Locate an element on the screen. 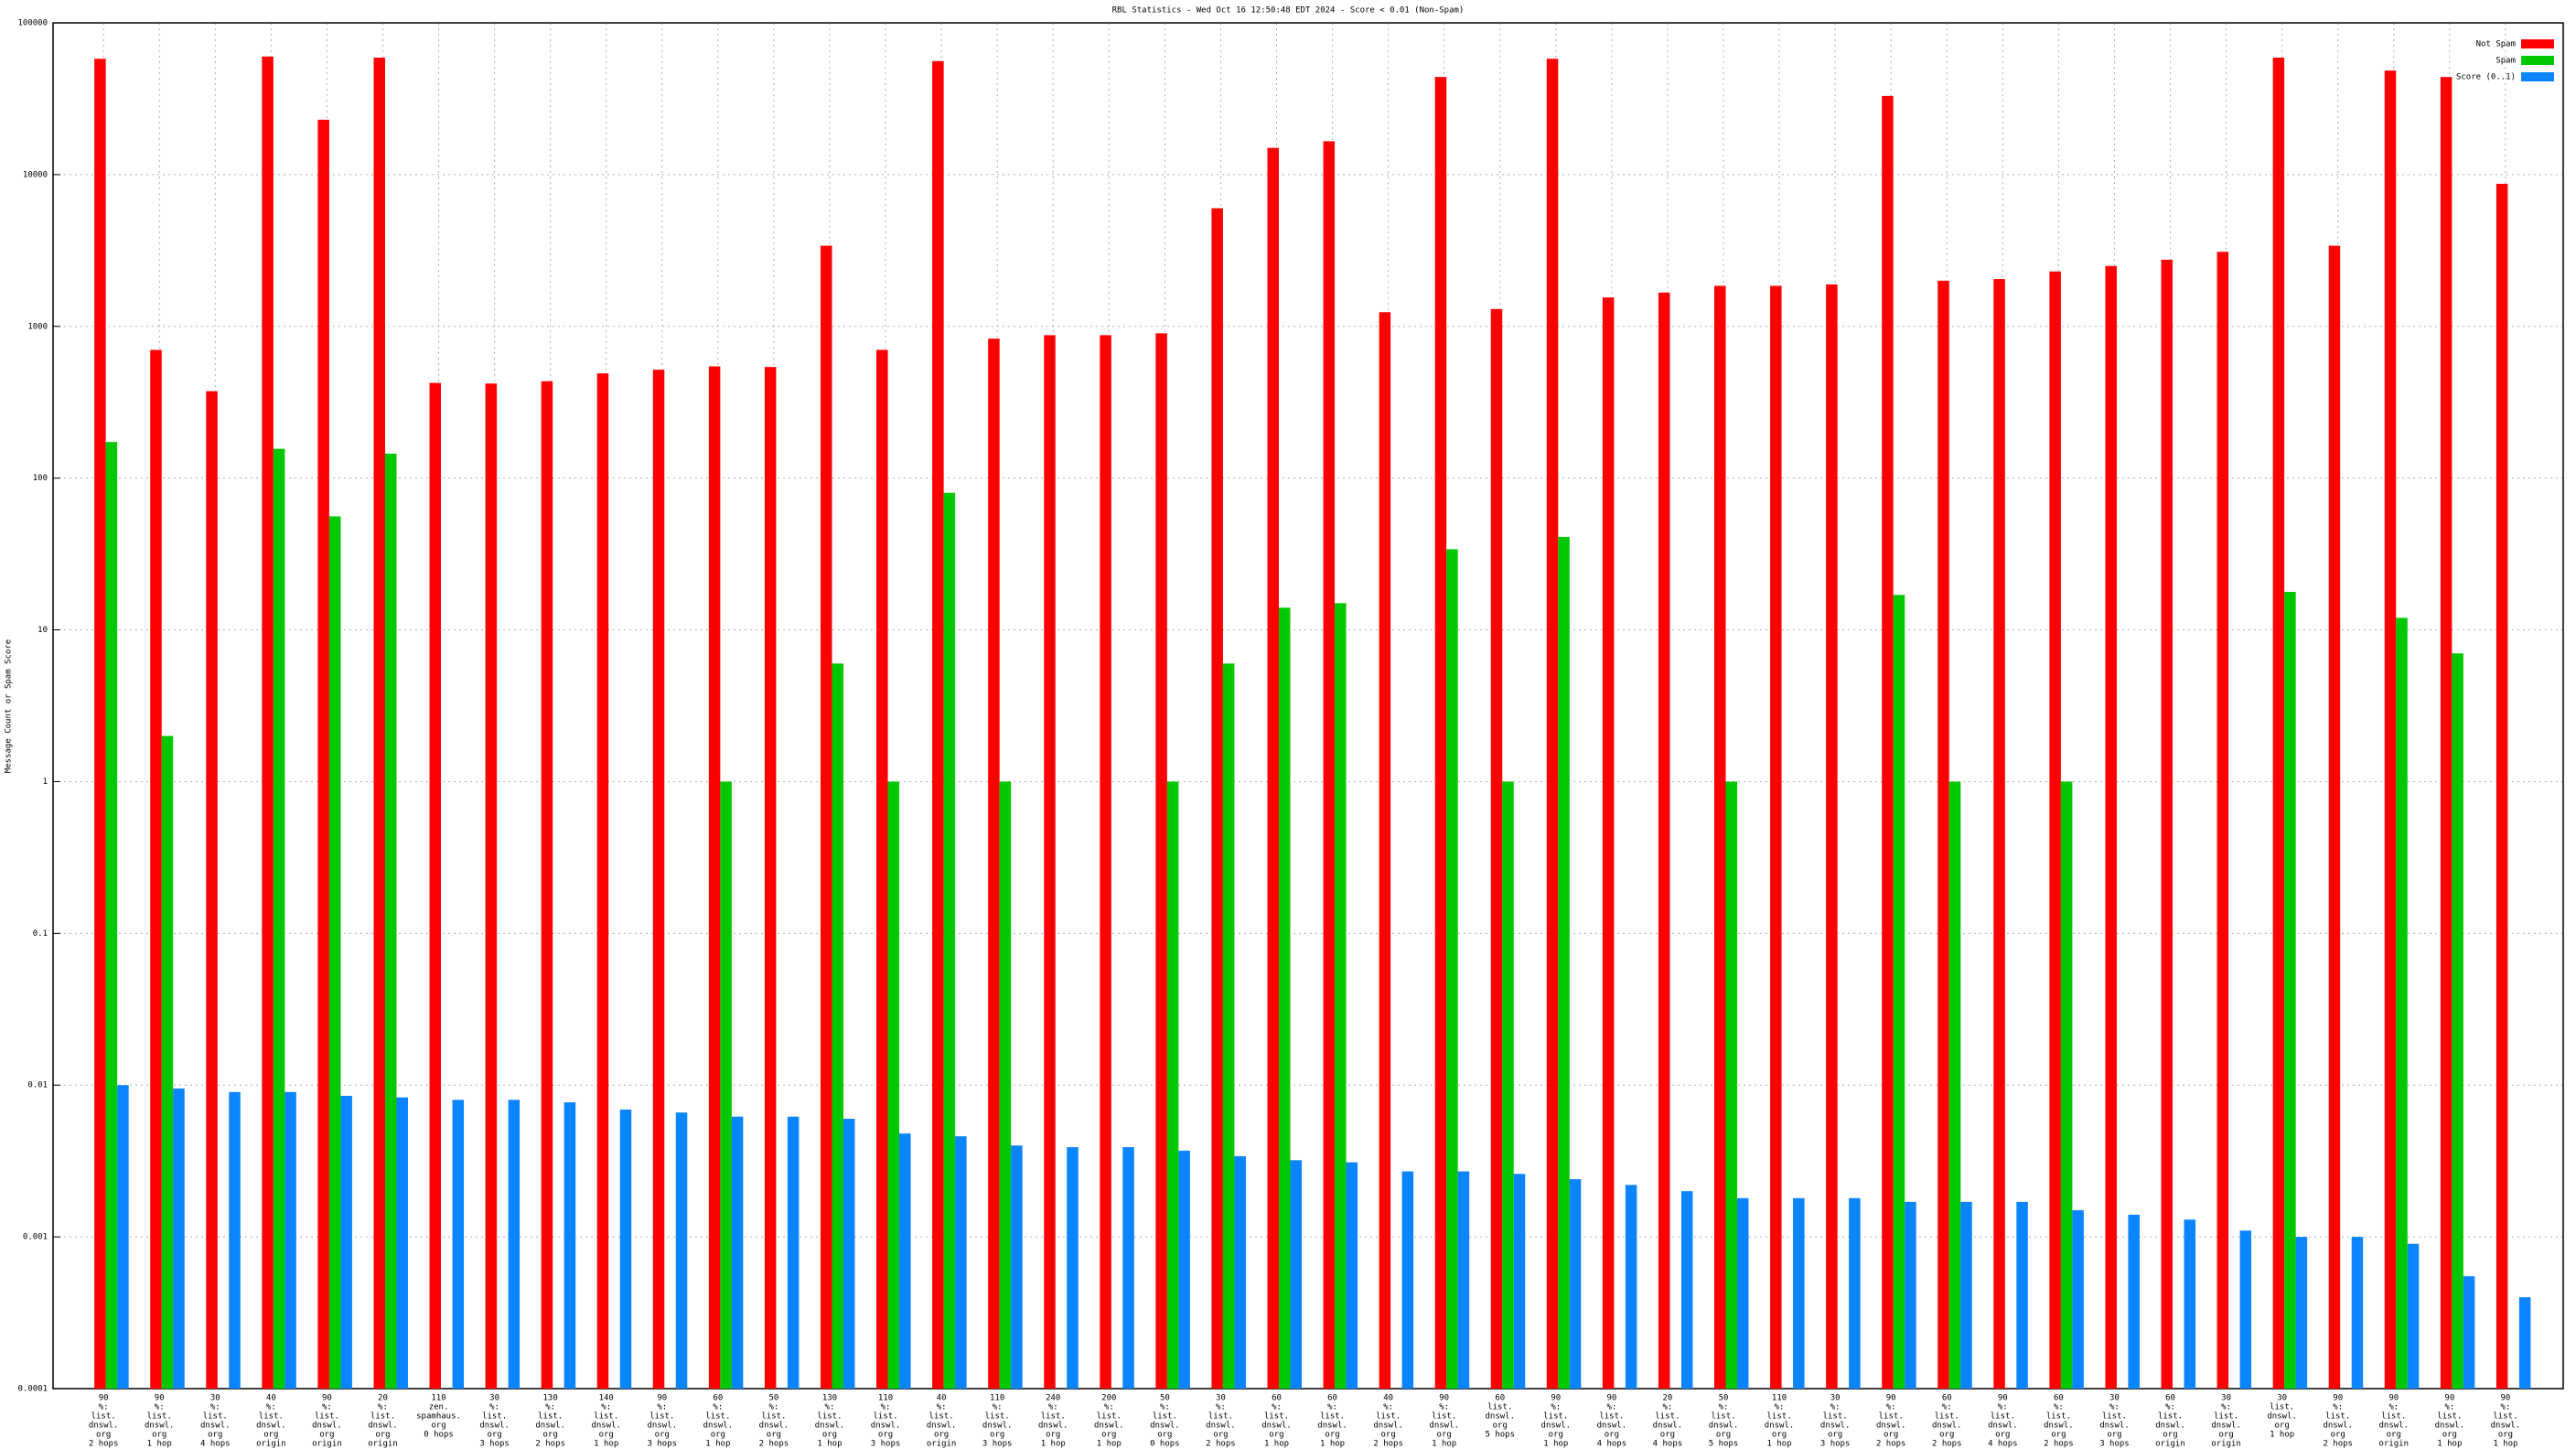  x-tick-label: 5 hops is located at coordinates (1500, 1435).